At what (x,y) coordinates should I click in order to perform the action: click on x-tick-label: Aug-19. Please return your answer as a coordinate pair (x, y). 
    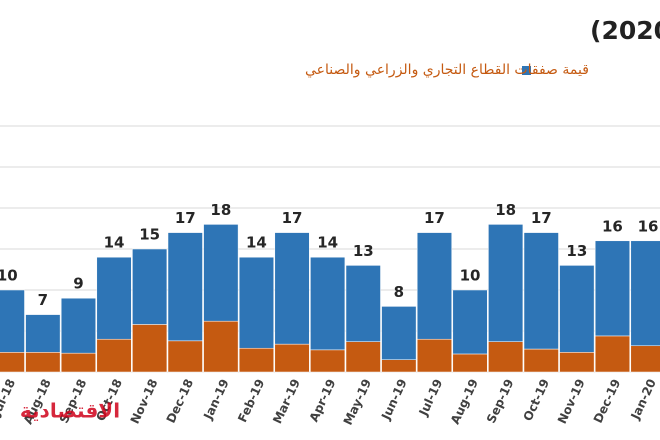
    Looking at the image, I should click on (464, 402).